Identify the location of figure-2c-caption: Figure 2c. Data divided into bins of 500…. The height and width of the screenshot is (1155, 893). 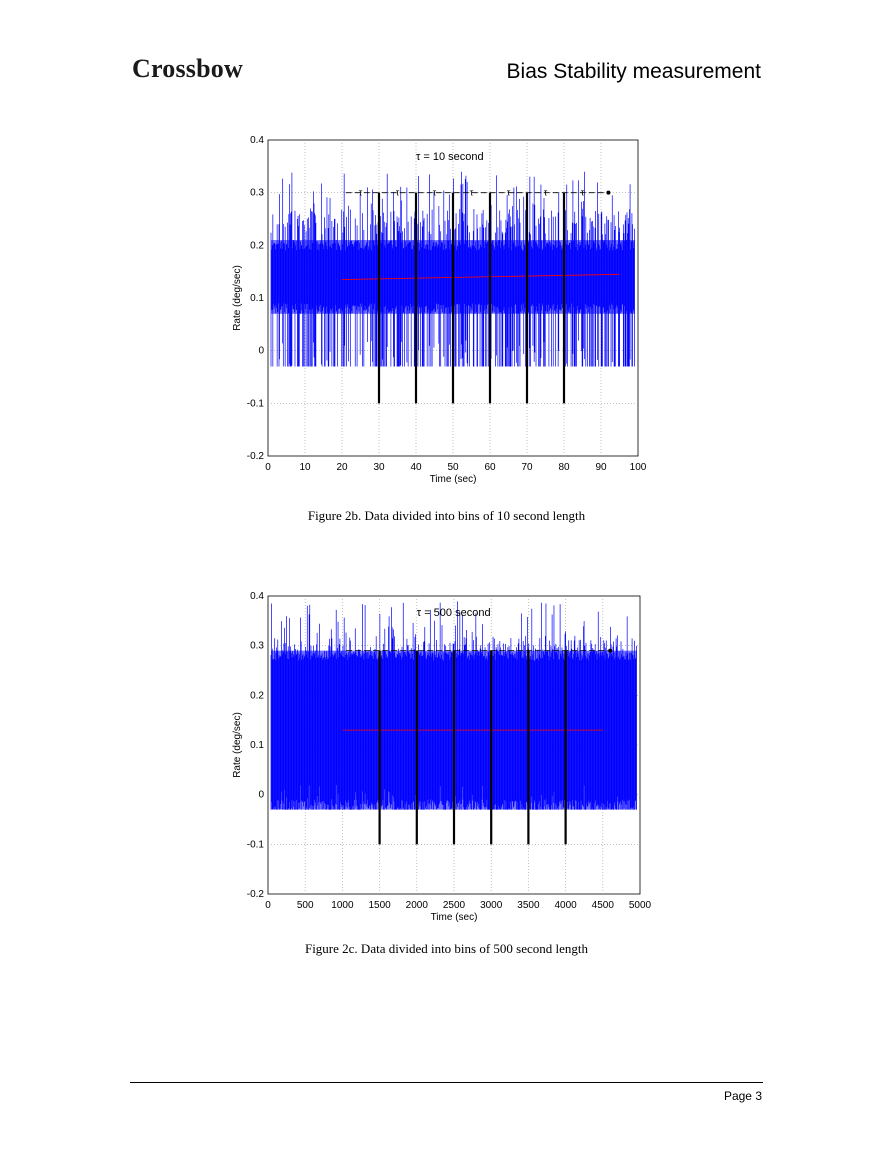
(446, 948).